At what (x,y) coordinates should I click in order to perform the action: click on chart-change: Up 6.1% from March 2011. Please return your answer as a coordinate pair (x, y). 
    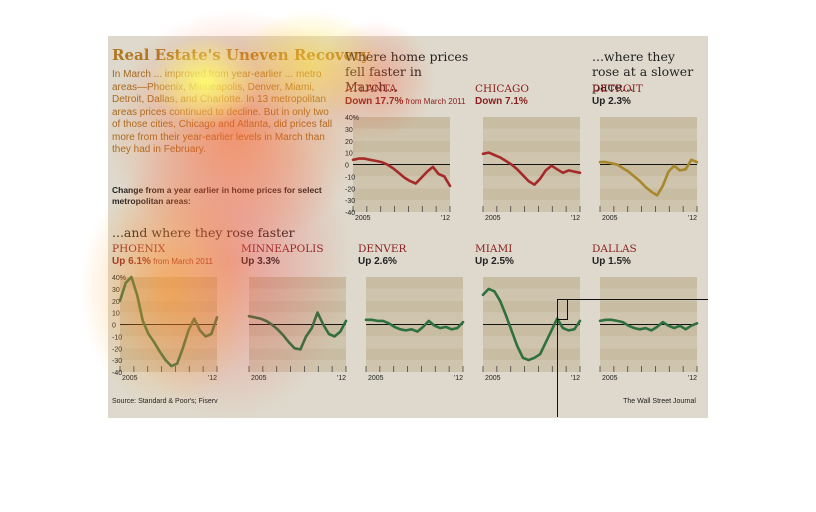
    Looking at the image, I should click on (162, 261).